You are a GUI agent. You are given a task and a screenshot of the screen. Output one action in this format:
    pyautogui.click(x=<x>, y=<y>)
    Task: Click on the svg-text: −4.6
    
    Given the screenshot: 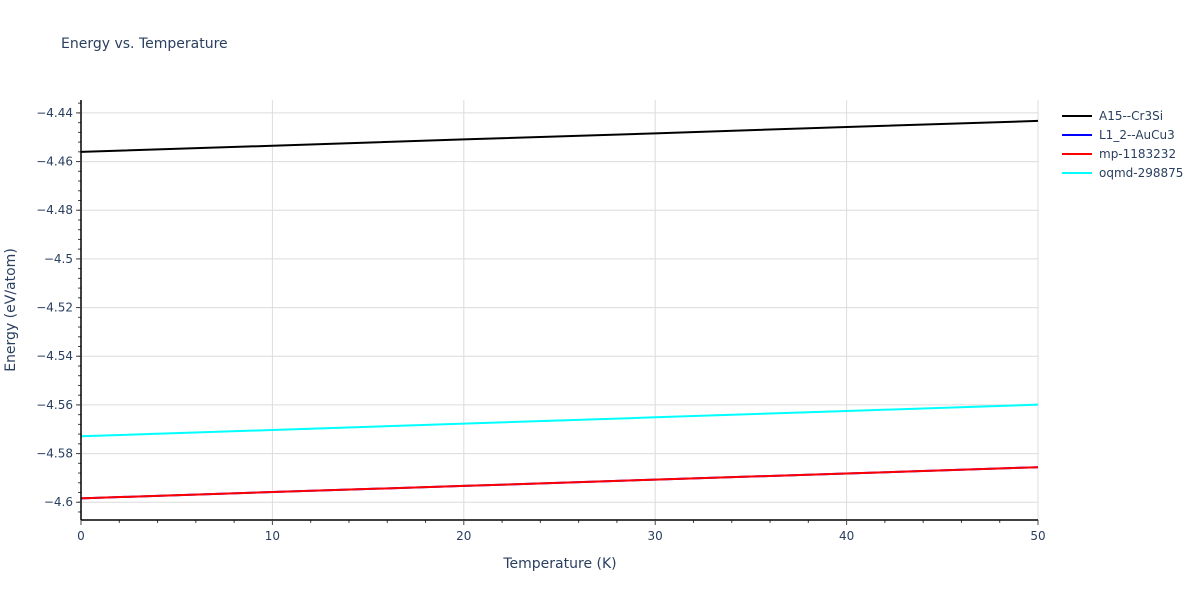 What is the action you would take?
    pyautogui.click(x=58, y=502)
    